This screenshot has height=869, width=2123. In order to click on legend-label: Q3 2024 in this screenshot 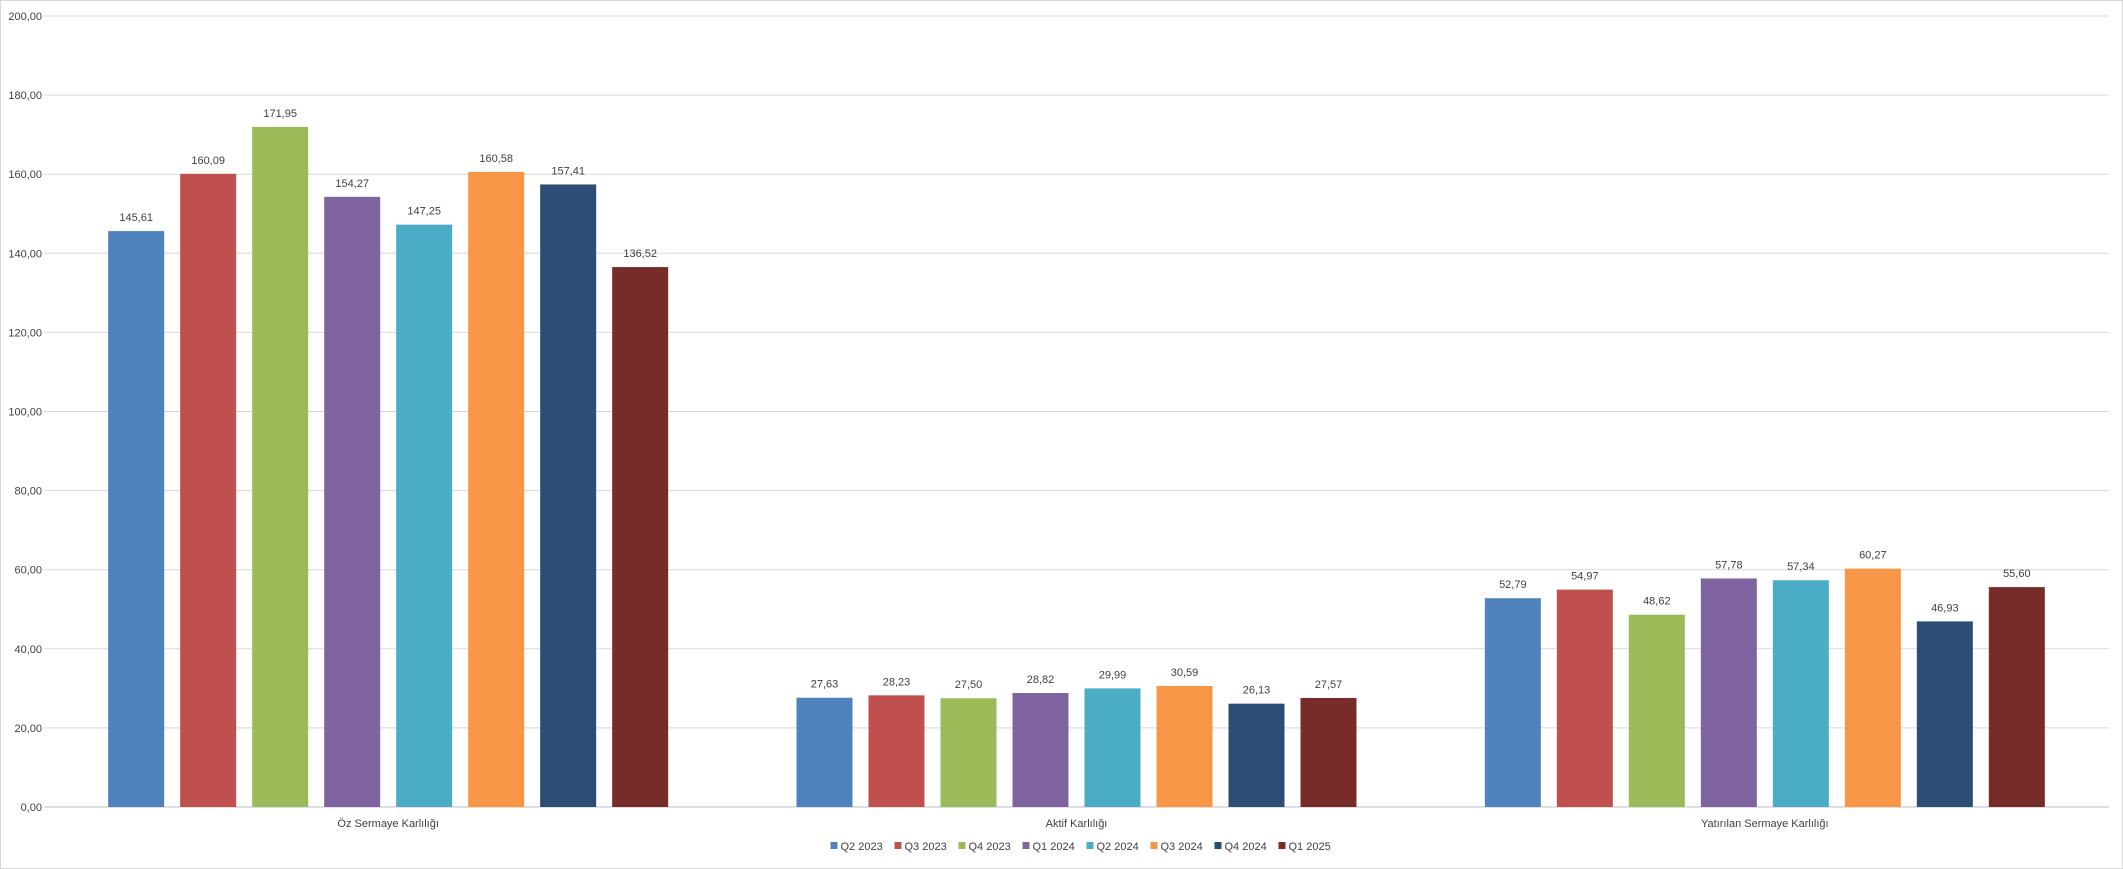, I will do `click(1182, 847)`.